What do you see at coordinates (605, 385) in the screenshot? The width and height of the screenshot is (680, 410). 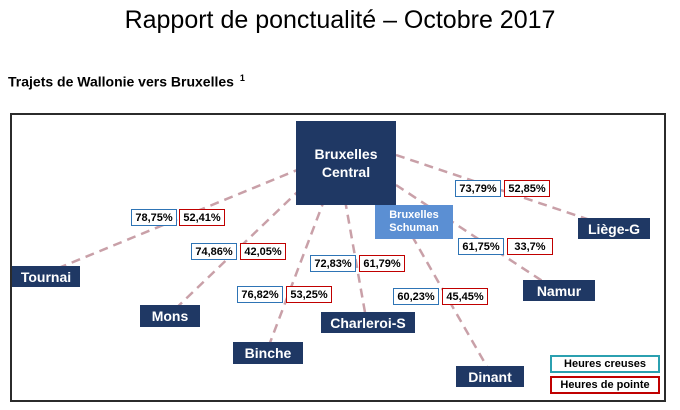 I see `legend-peak: Heures de pointe` at bounding box center [605, 385].